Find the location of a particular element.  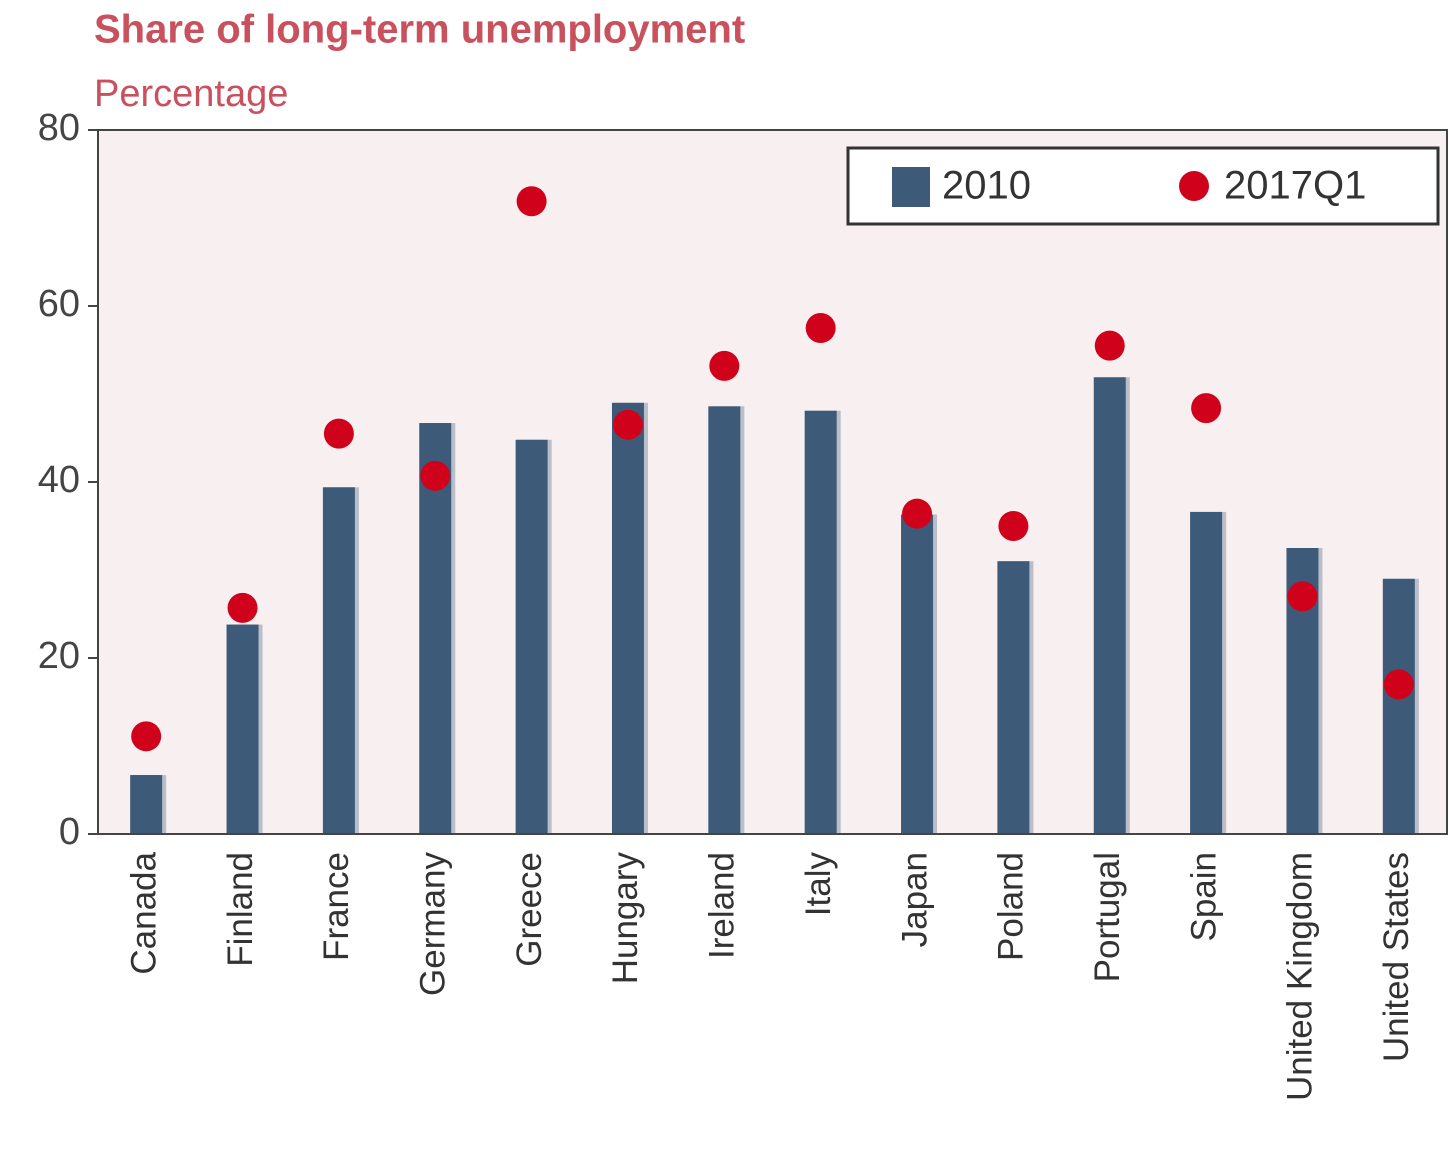

x-tick-label: Finland is located at coordinates (240, 909).